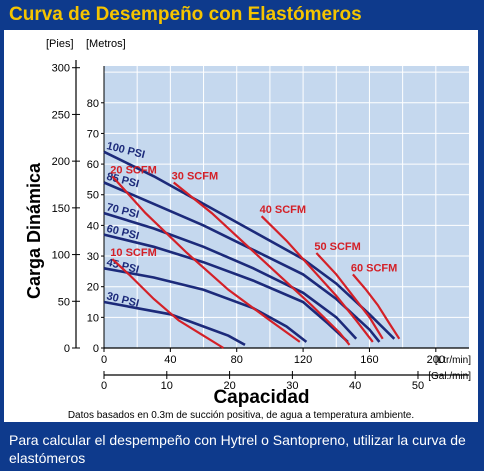  I want to click on gpm-unit-label: [Gal./min], so click(449, 376).